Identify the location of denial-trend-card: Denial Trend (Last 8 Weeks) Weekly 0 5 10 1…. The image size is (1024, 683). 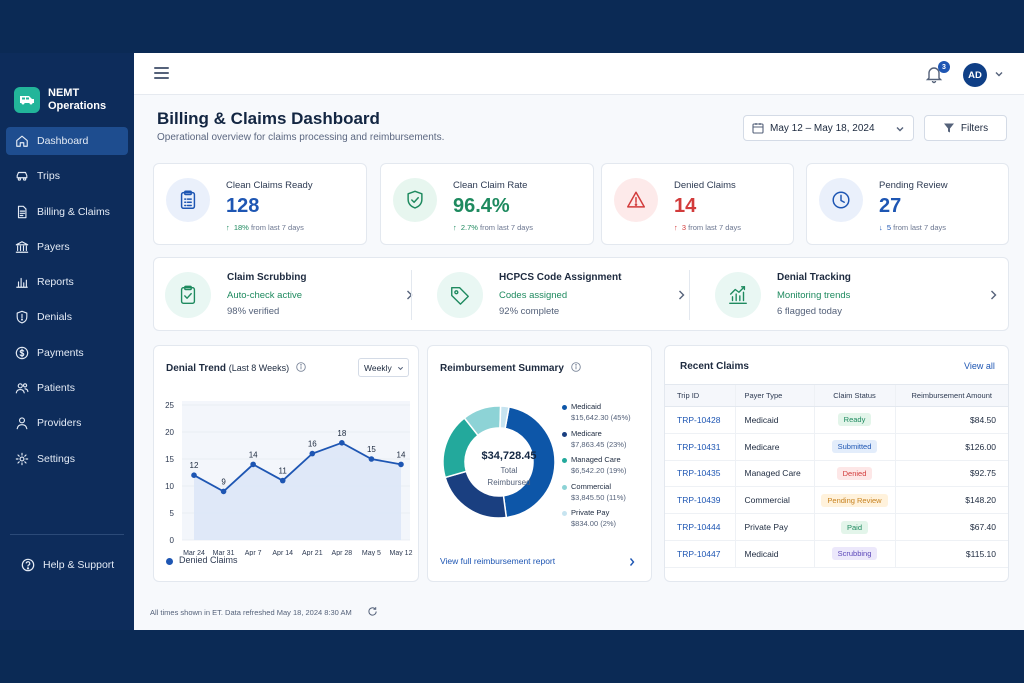
(286, 463).